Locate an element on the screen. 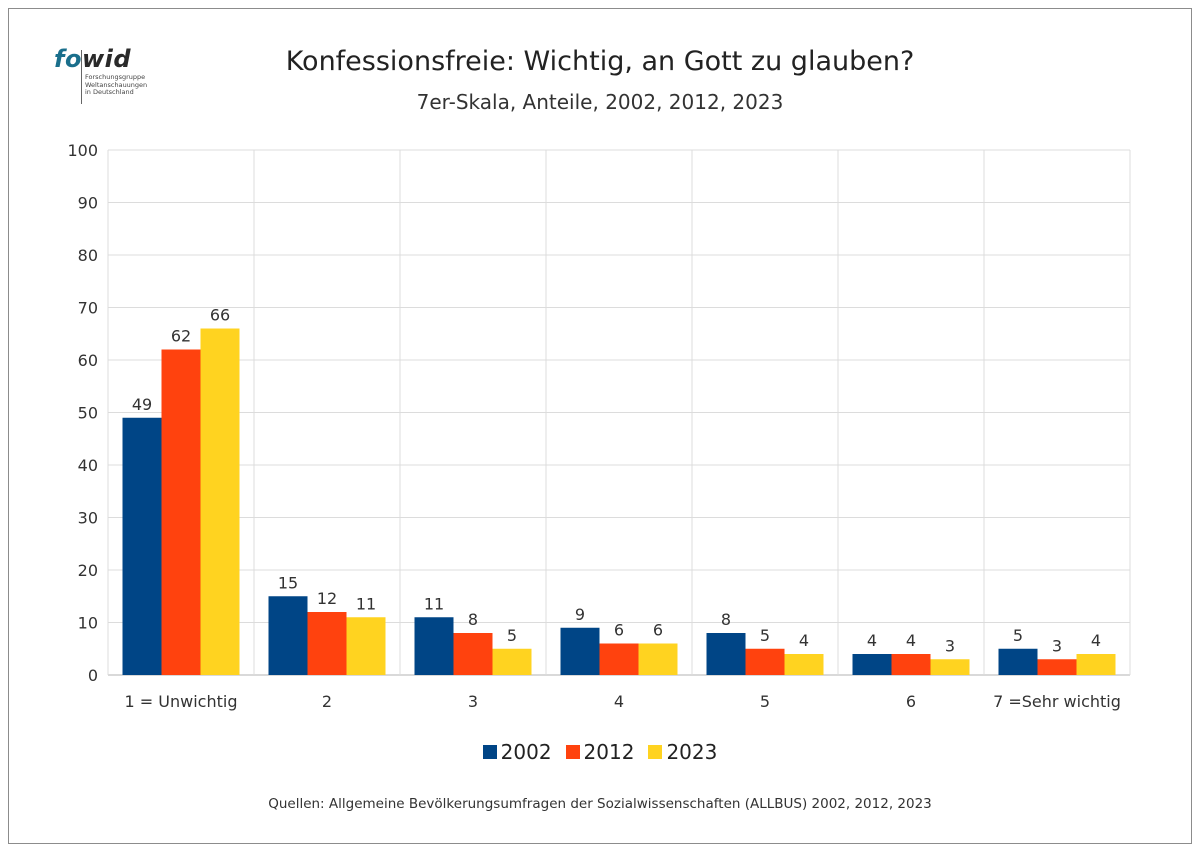 The image size is (1200, 852). y-tick-label: 70 is located at coordinates (88, 308).